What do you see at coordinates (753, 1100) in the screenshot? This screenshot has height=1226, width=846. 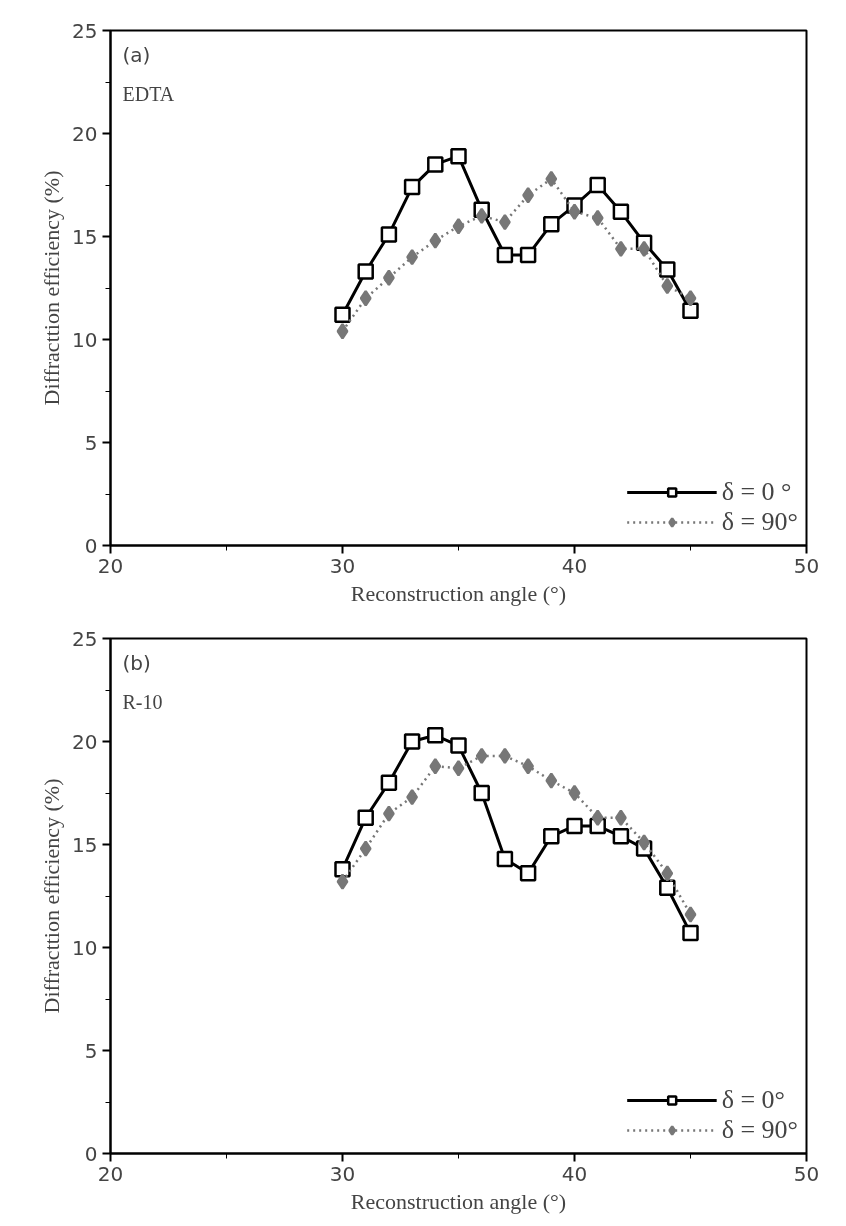 I see `legend-label: δ = 0°` at bounding box center [753, 1100].